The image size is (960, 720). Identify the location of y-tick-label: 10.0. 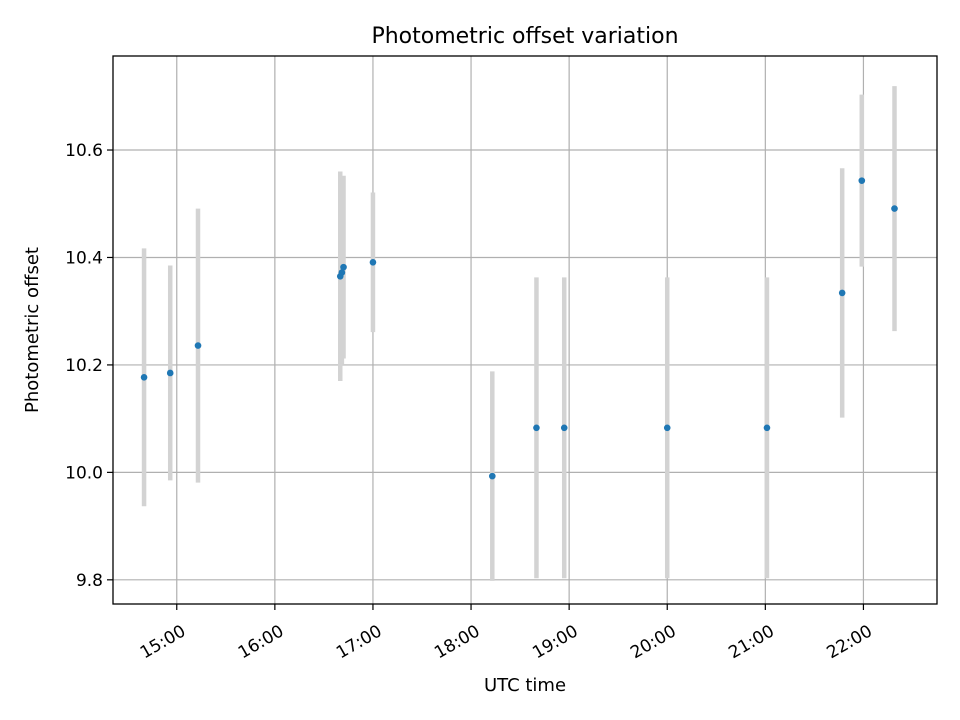
(84, 473).